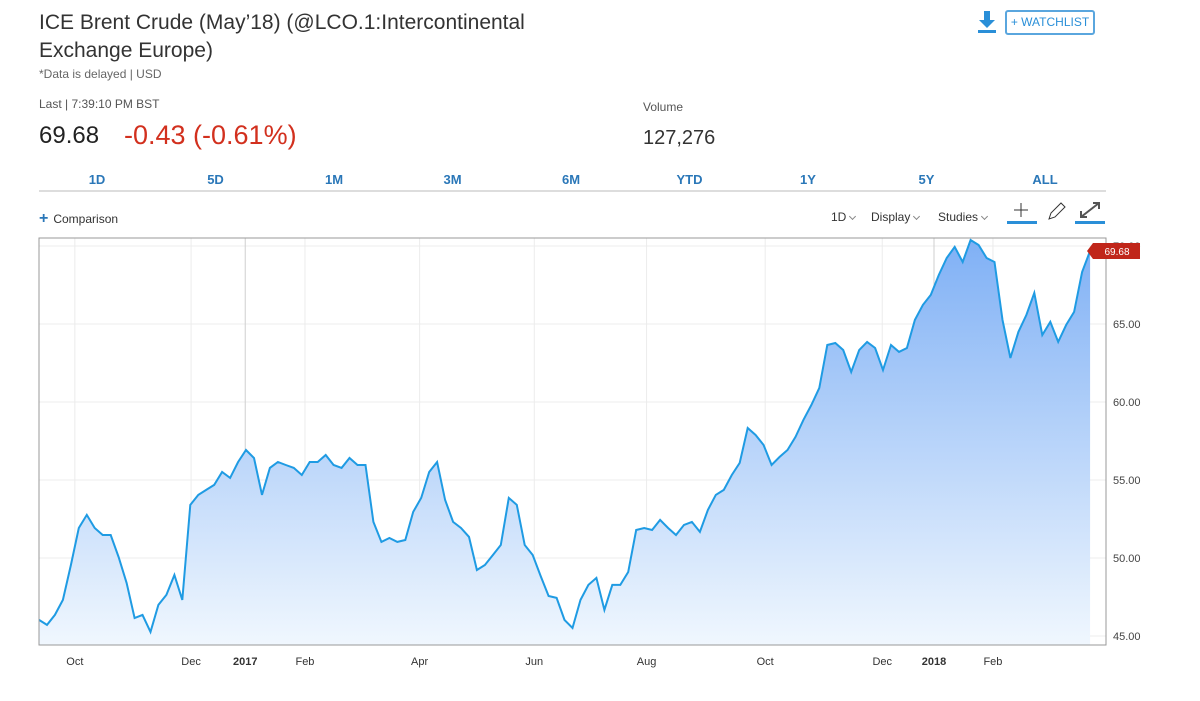 Image resolution: width=1200 pixels, height=701 pixels. I want to click on chart-tools, so click(1056, 213).